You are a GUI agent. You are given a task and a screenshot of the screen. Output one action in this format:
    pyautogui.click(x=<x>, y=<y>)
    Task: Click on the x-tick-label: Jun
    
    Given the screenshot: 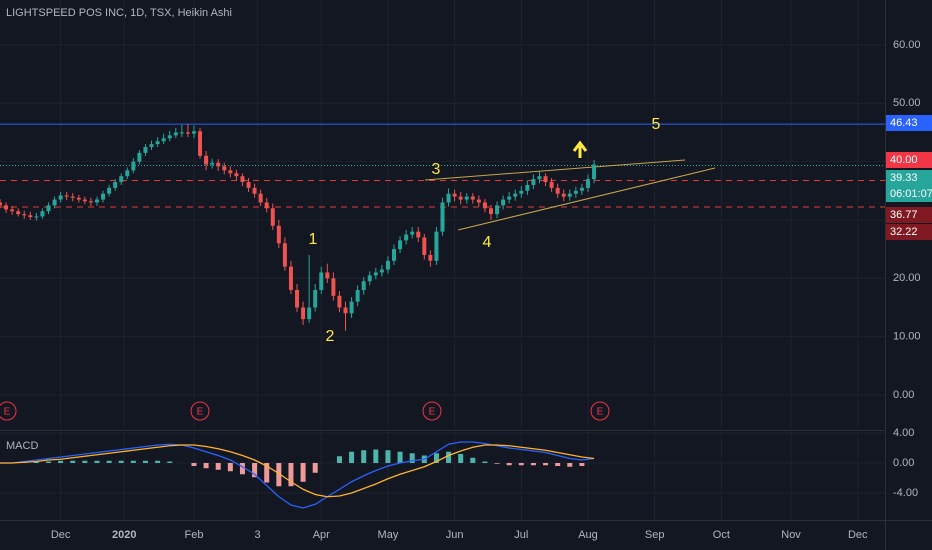 What is the action you would take?
    pyautogui.click(x=455, y=535)
    